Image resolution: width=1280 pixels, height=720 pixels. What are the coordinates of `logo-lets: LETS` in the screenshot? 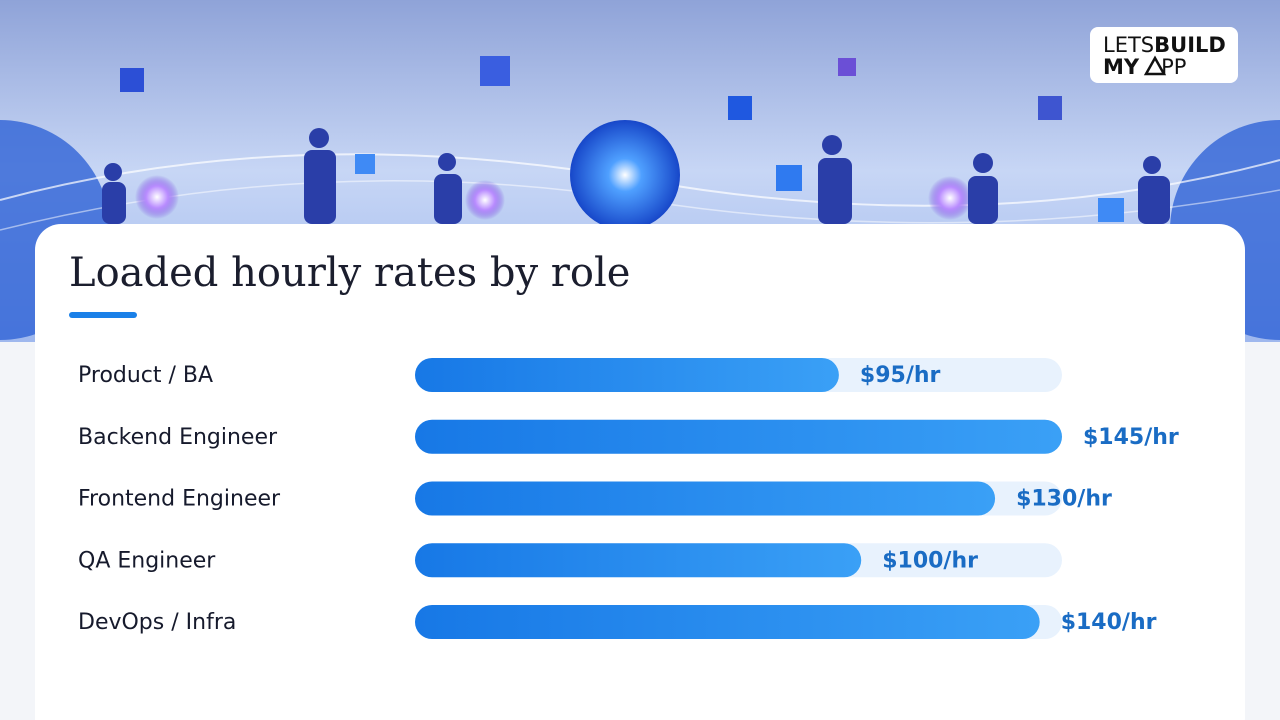 It's located at (1128, 45).